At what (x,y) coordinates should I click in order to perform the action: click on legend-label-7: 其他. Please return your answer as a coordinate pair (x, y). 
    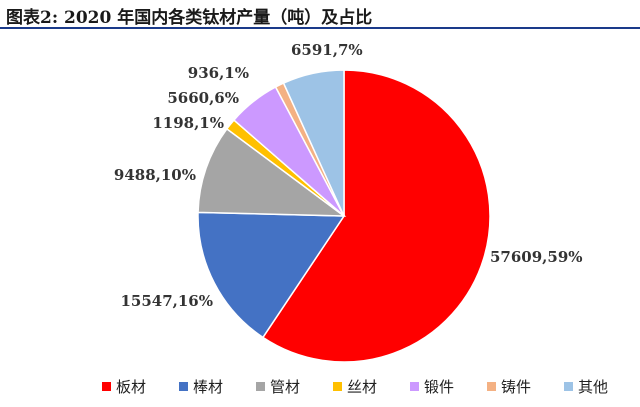
    Looking at the image, I should click on (593, 387).